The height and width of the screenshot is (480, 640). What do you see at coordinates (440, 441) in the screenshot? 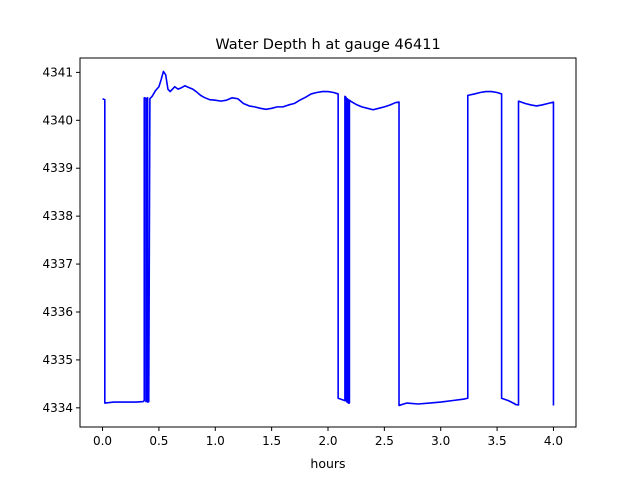
I see `x-tick-label: 3.0` at bounding box center [440, 441].